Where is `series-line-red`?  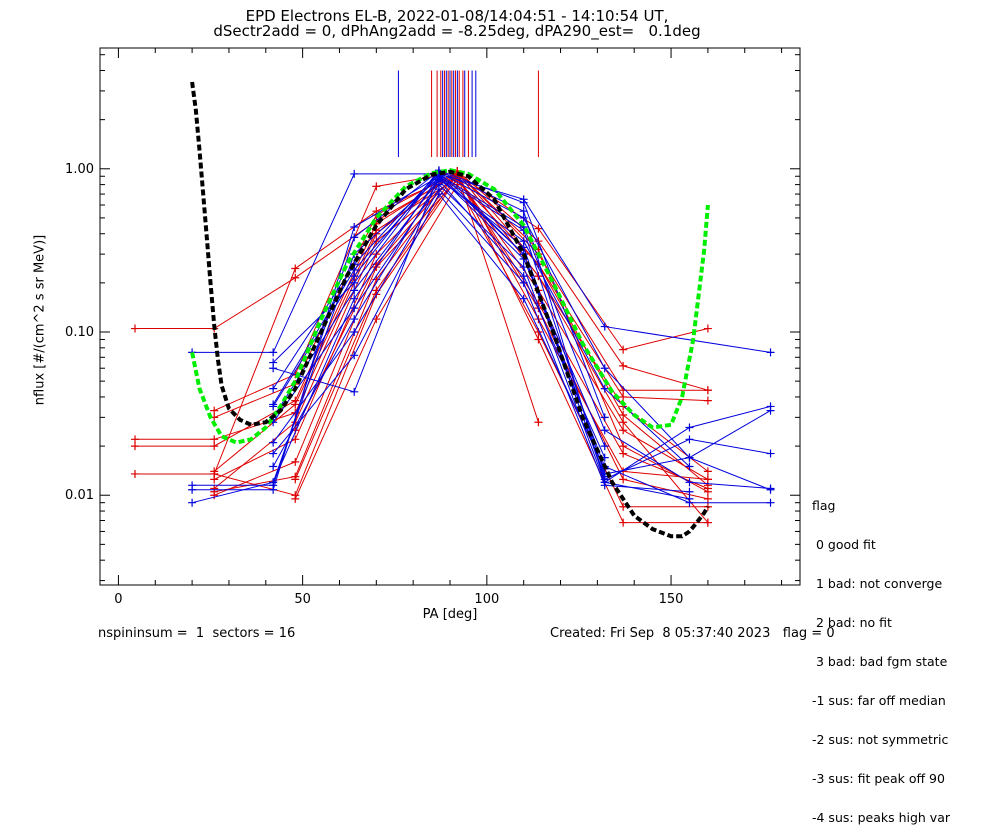
series-line-red is located at coordinates (461, 294).